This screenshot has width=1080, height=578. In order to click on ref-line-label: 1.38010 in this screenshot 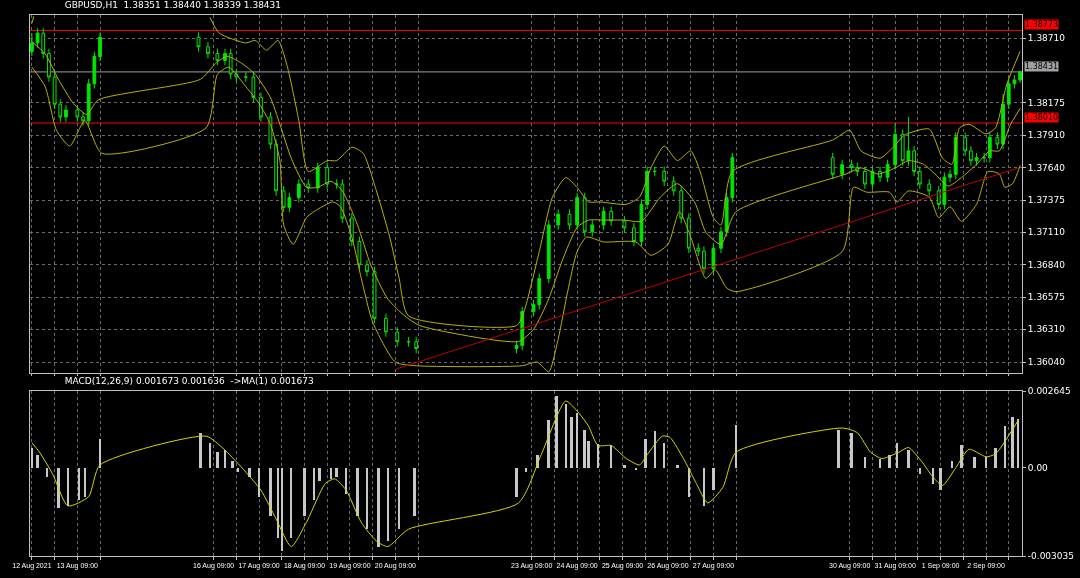, I will do `click(1042, 117)`.